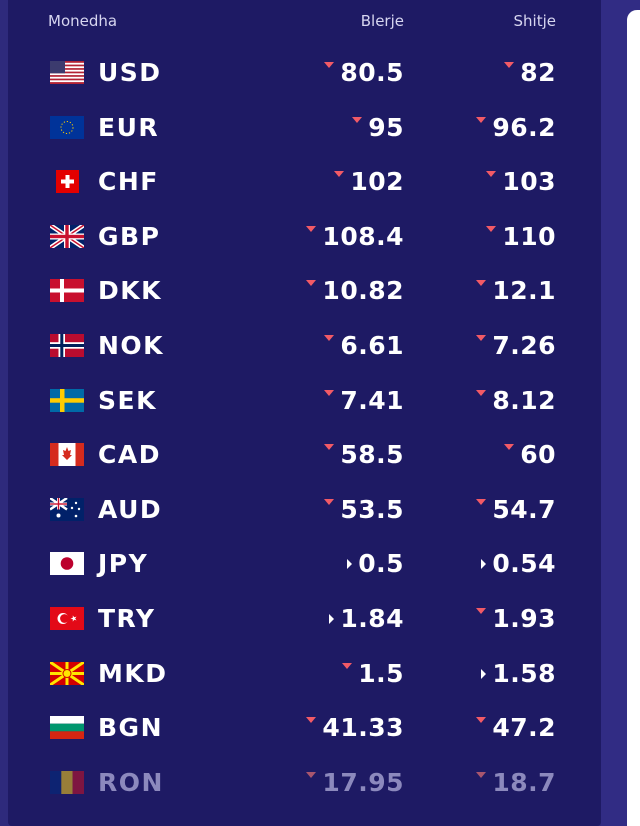 The image size is (640, 826). Describe the element at coordinates (375, 564) in the screenshot. I see `buy-rate: 0.5` at that location.